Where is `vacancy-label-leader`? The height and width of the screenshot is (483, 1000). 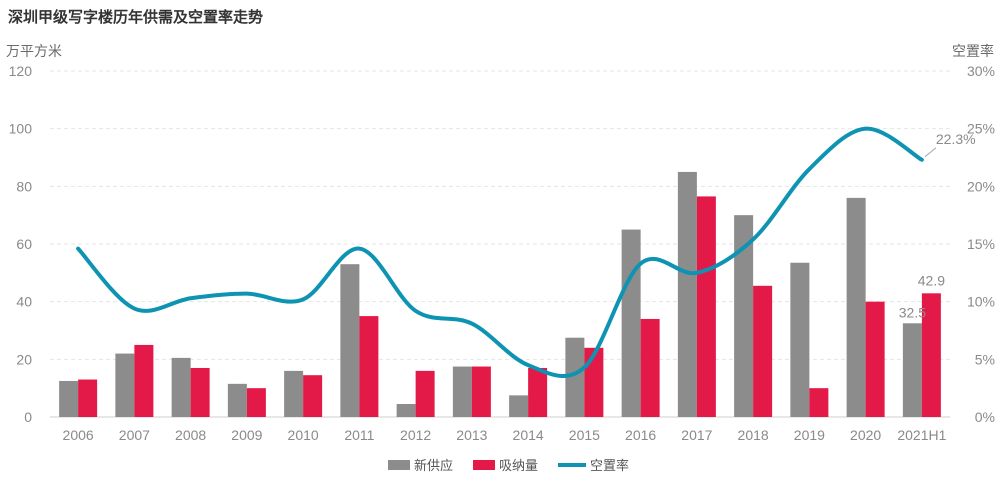 vacancy-label-leader is located at coordinates (930, 152).